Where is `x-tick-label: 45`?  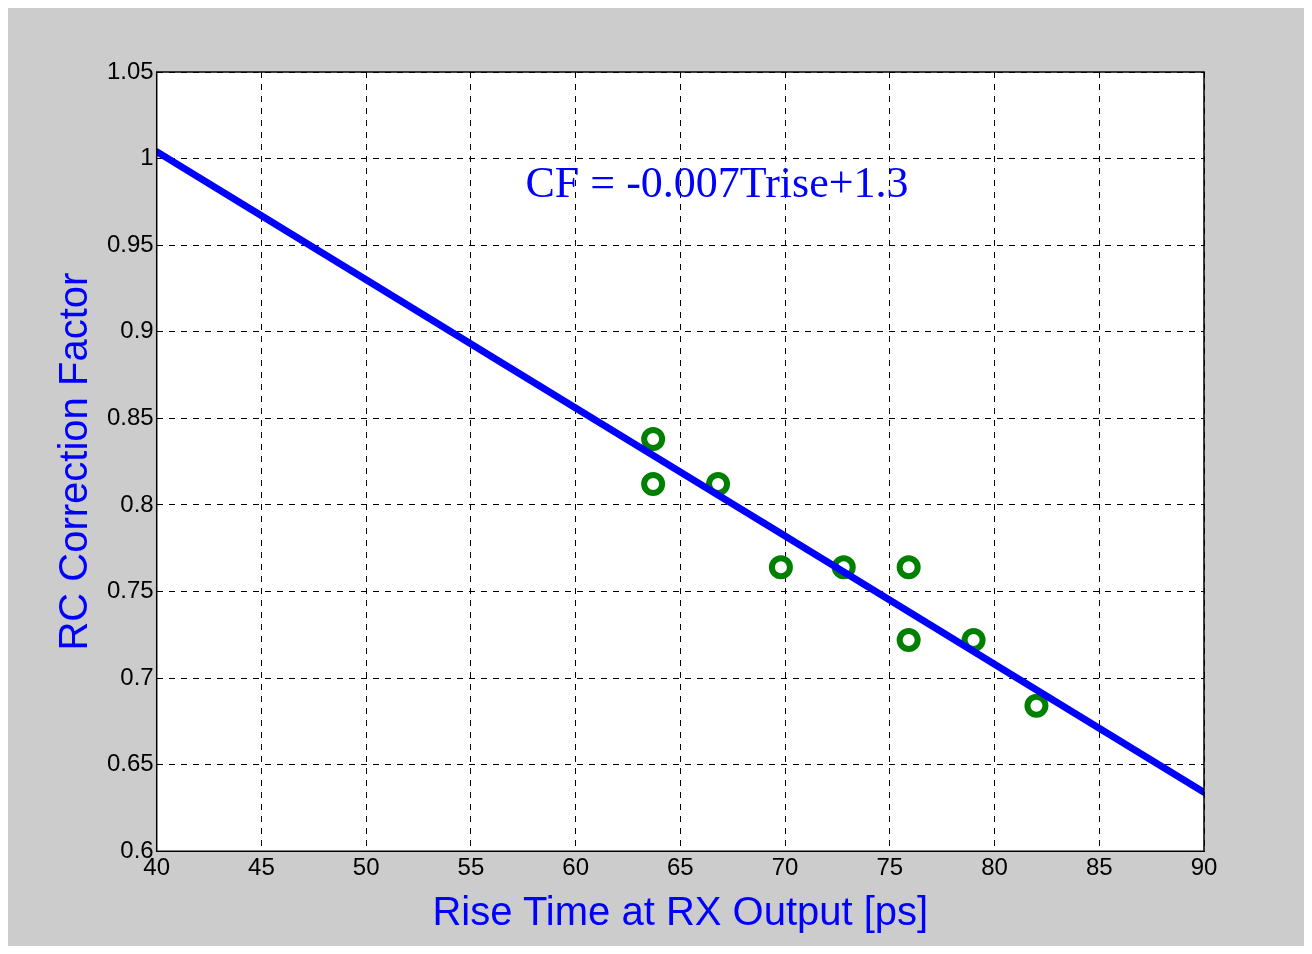 x-tick-label: 45 is located at coordinates (261, 867).